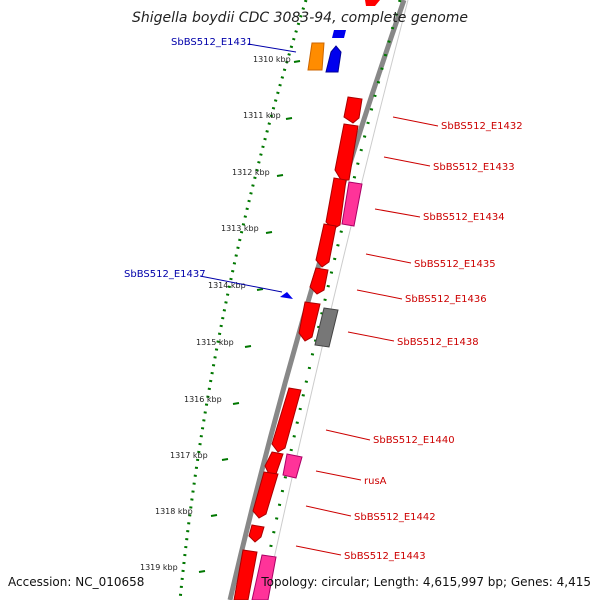  What do you see at coordinates (474, 167) in the screenshot?
I see `gene-label: SbBS512_E1433` at bounding box center [474, 167].